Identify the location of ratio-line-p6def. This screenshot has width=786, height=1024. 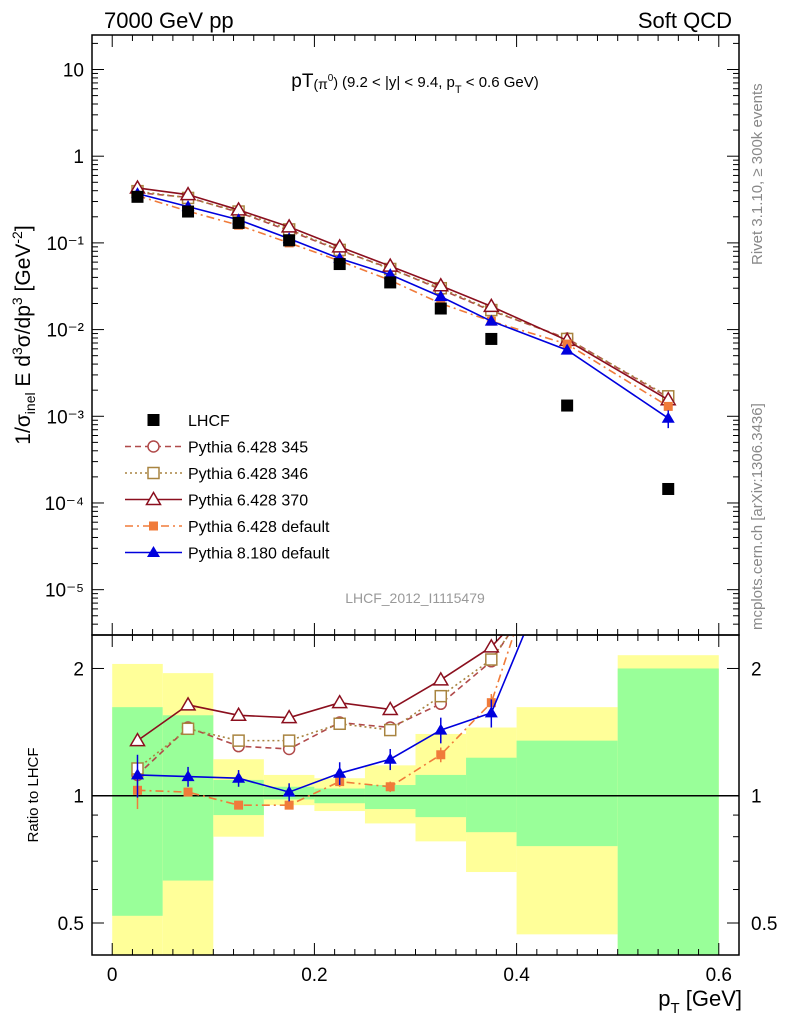
(326, 720).